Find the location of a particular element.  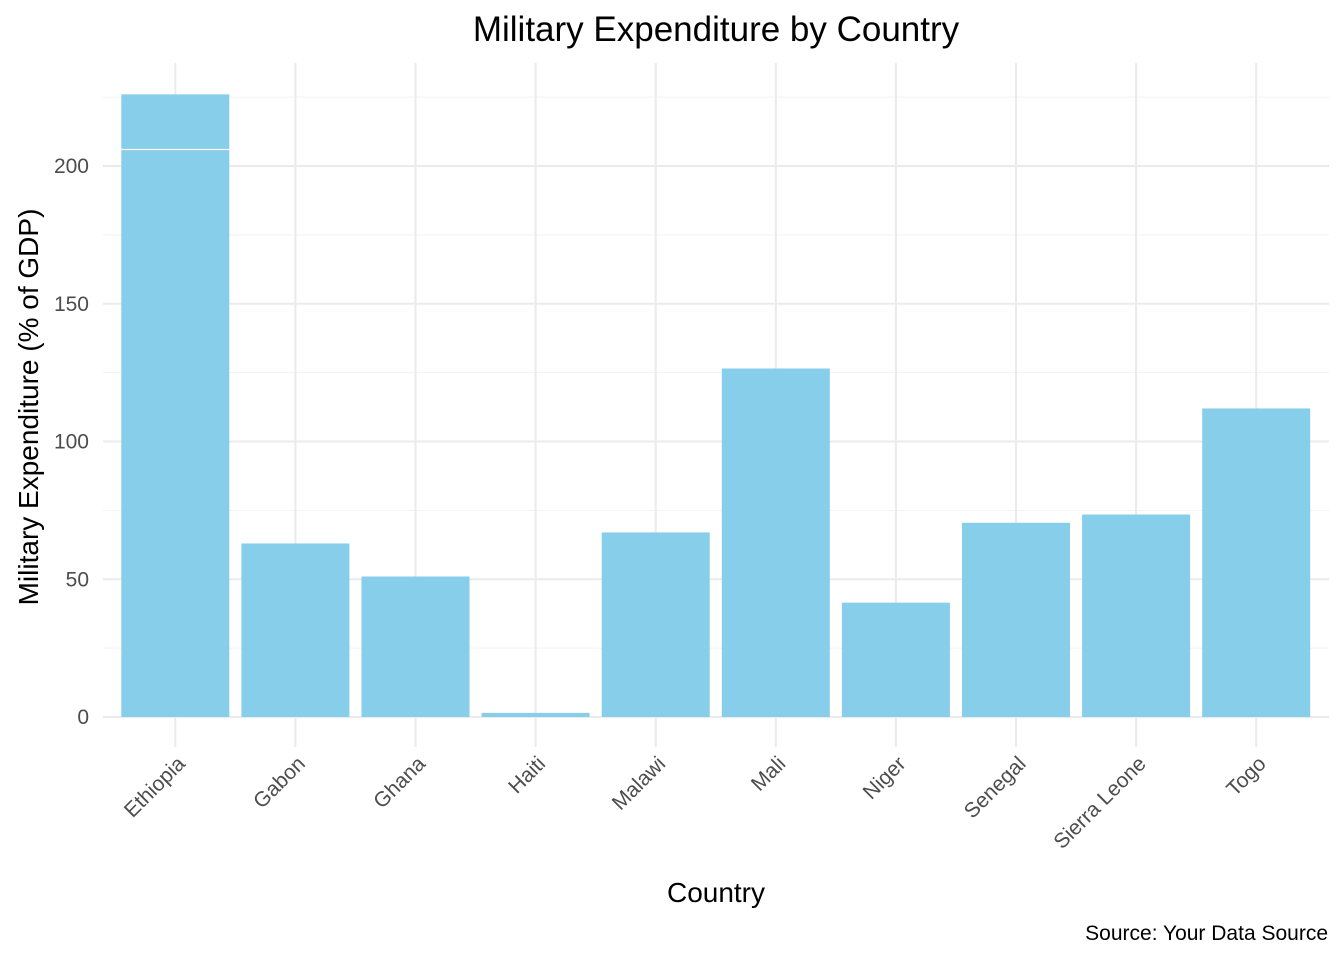

y-tick-label: 50 is located at coordinates (77, 579).